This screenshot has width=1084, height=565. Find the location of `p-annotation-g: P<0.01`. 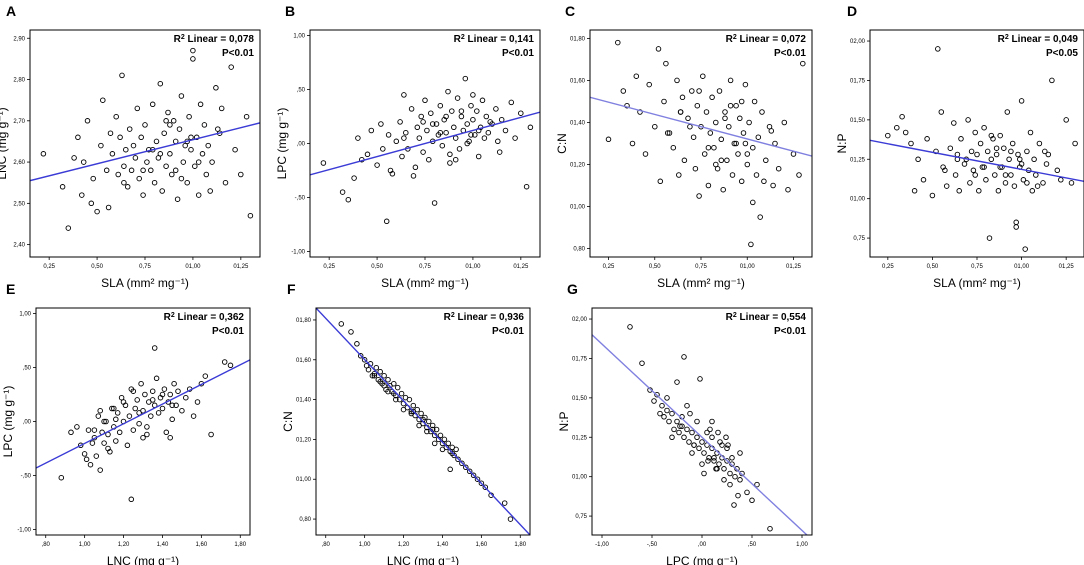

p-annotation-g: P<0.01 is located at coordinates (790, 331).